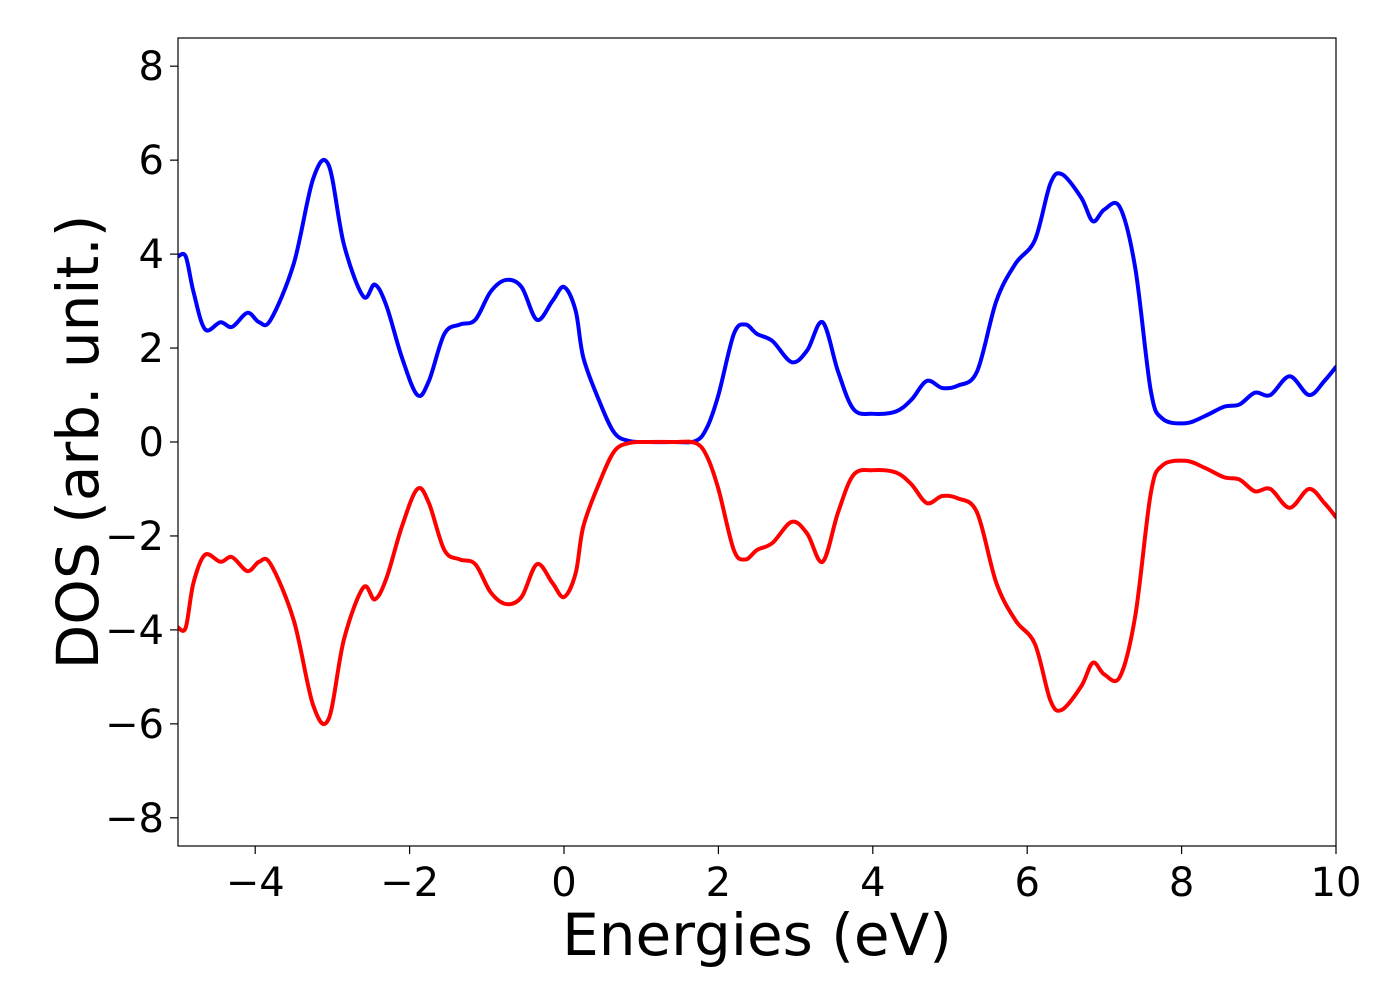  I want to click on y-tick-label: 6, so click(151, 161).